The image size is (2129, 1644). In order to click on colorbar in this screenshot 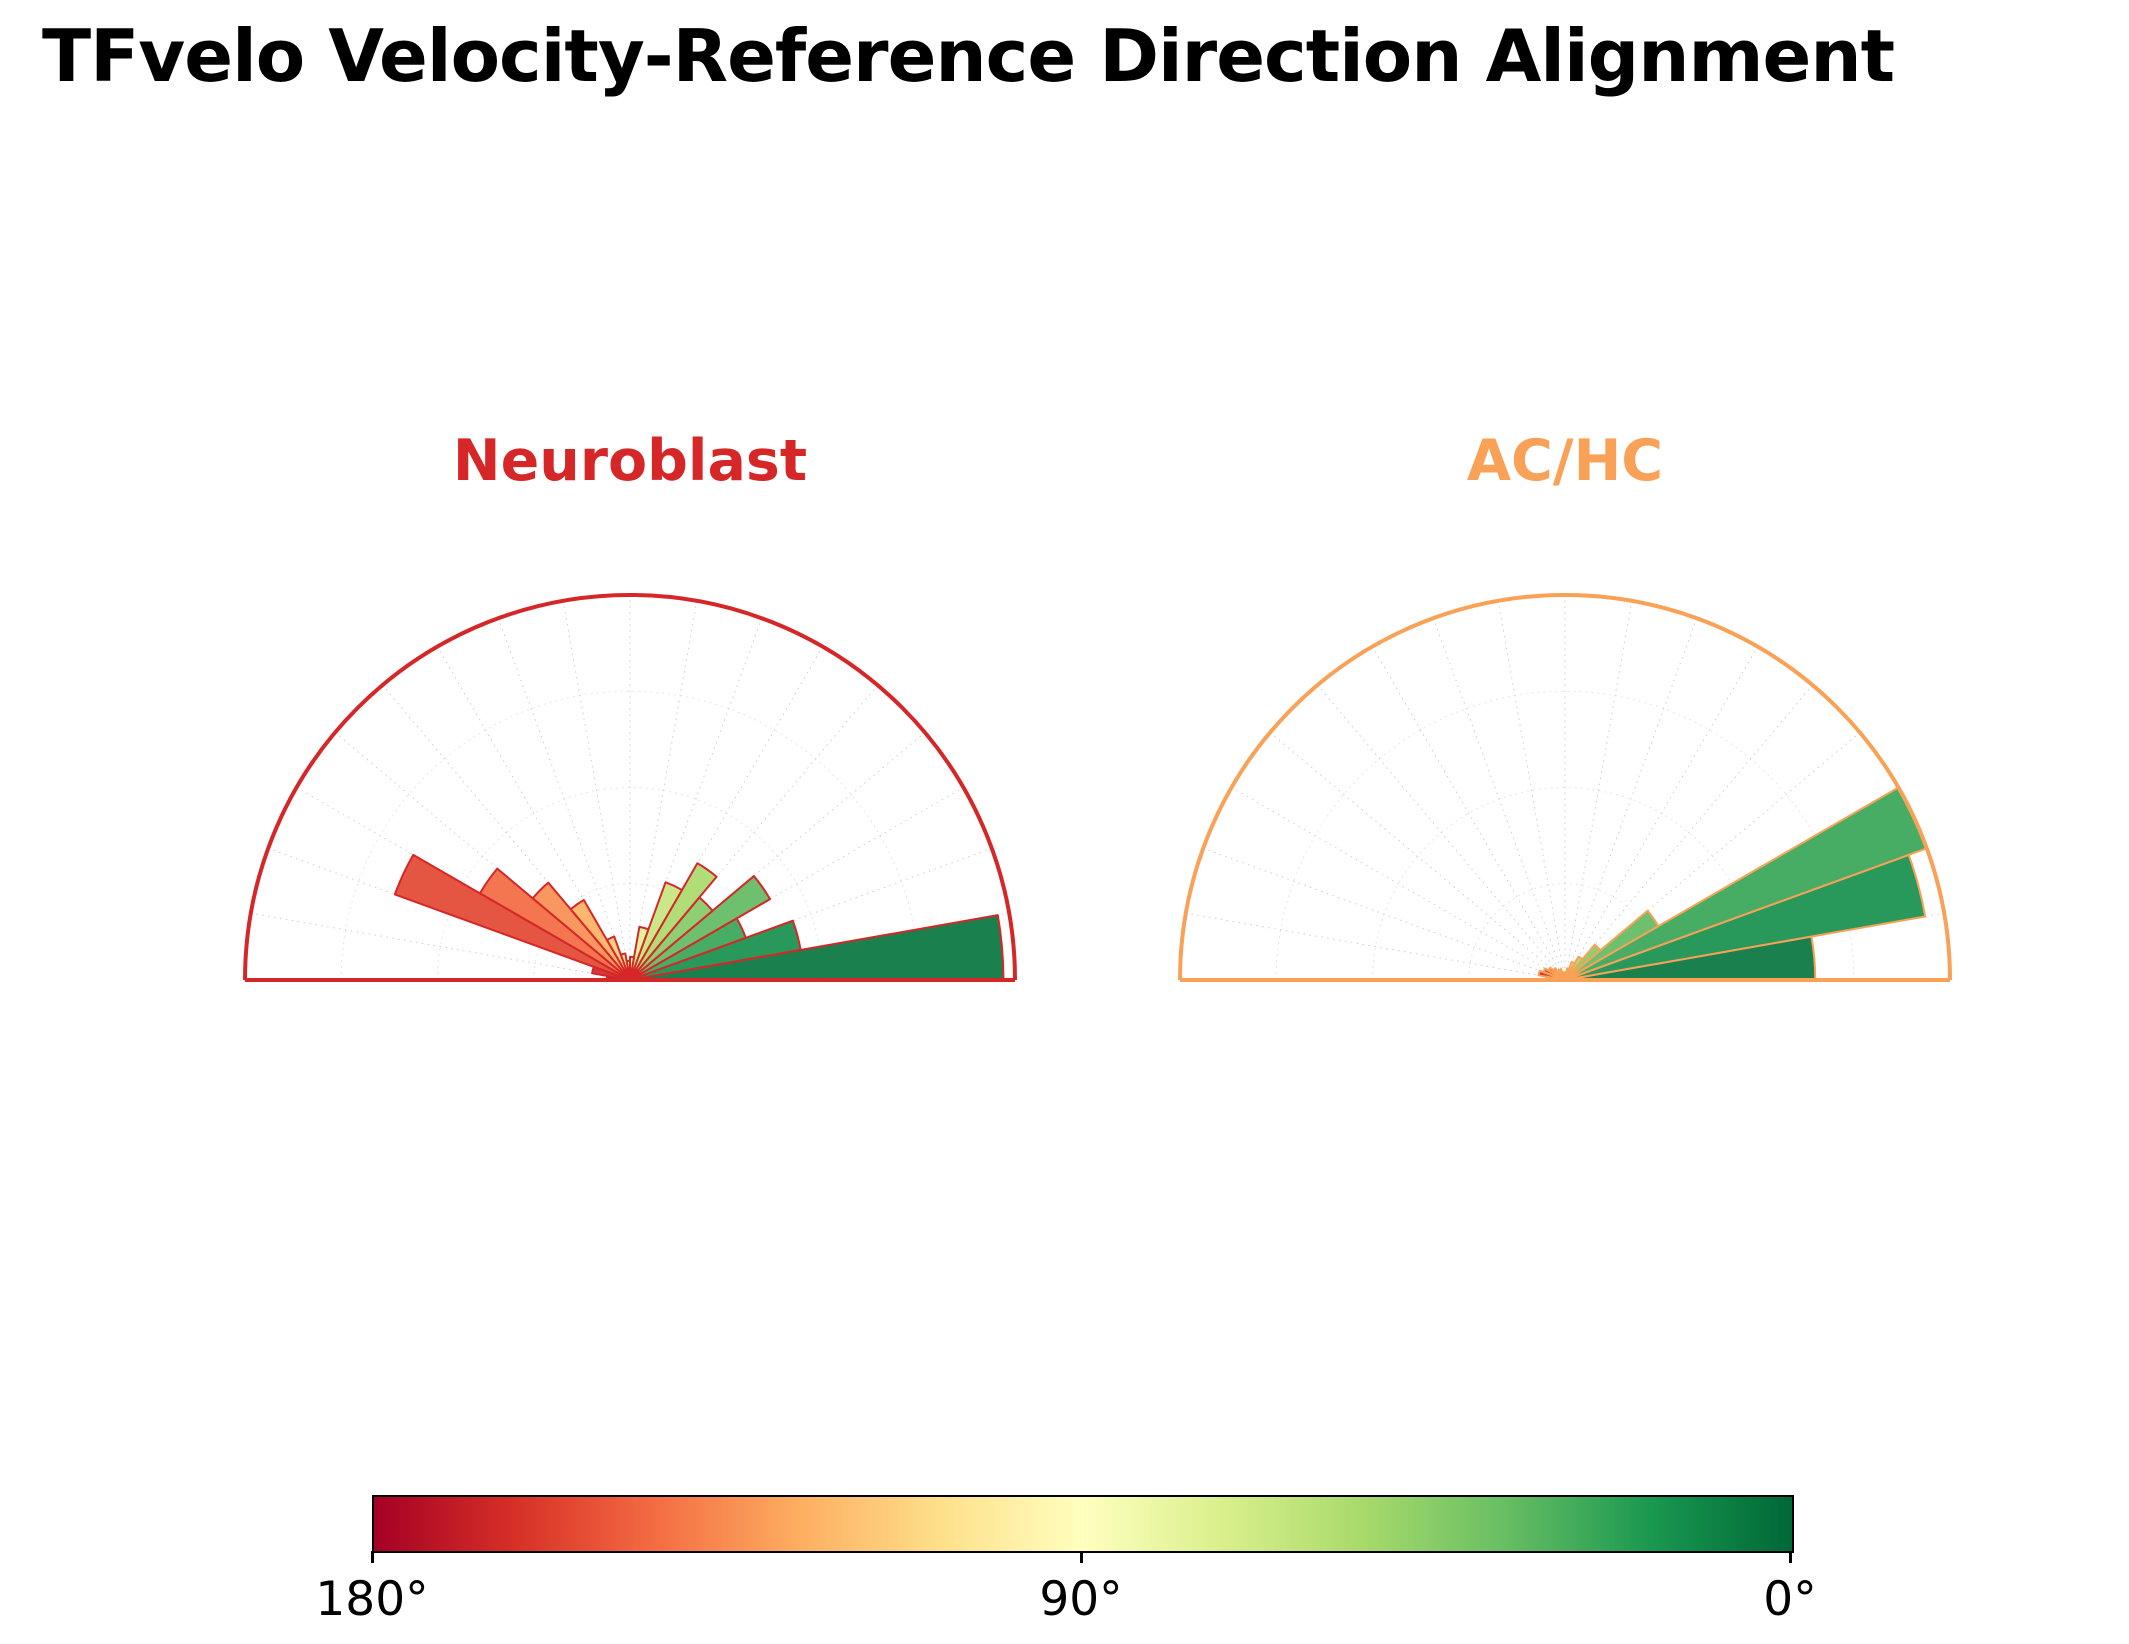, I will do `click(1083, 1524)`.